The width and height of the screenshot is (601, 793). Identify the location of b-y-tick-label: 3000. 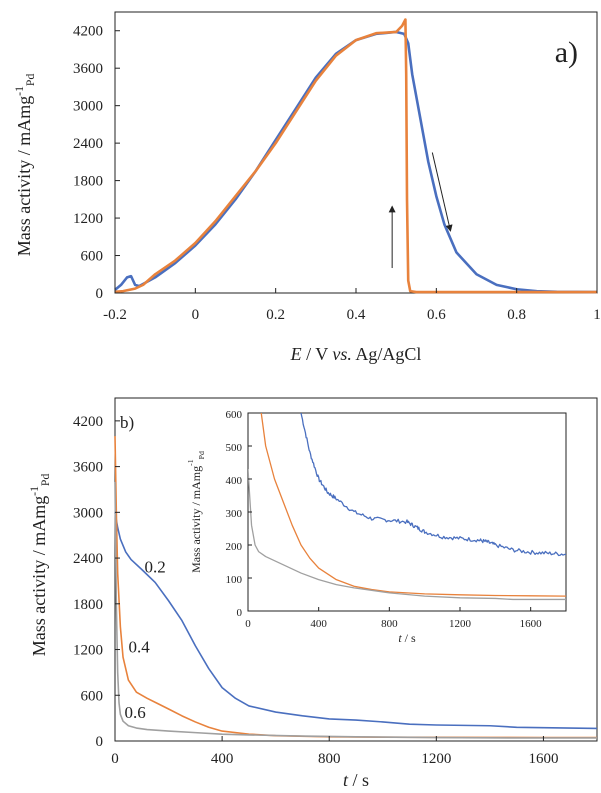
(88, 513).